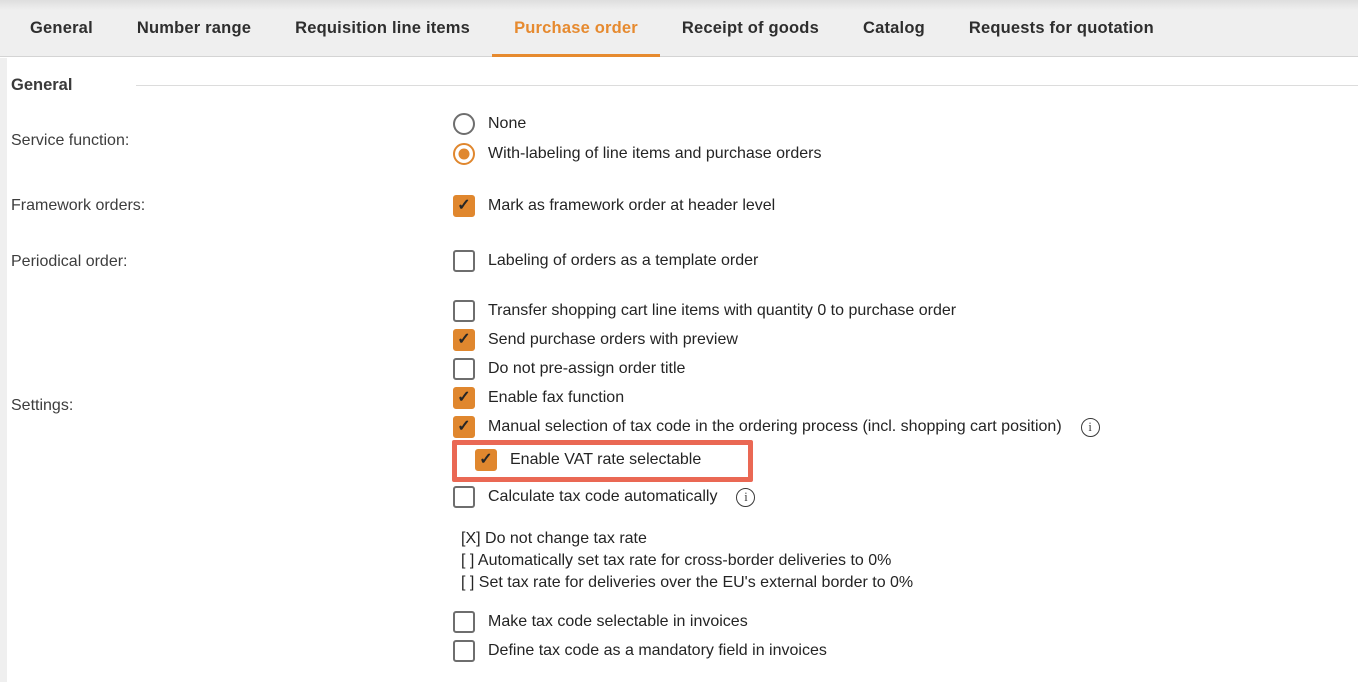  What do you see at coordinates (464, 340) in the screenshot?
I see `checkbox-icon-send-with-preview` at bounding box center [464, 340].